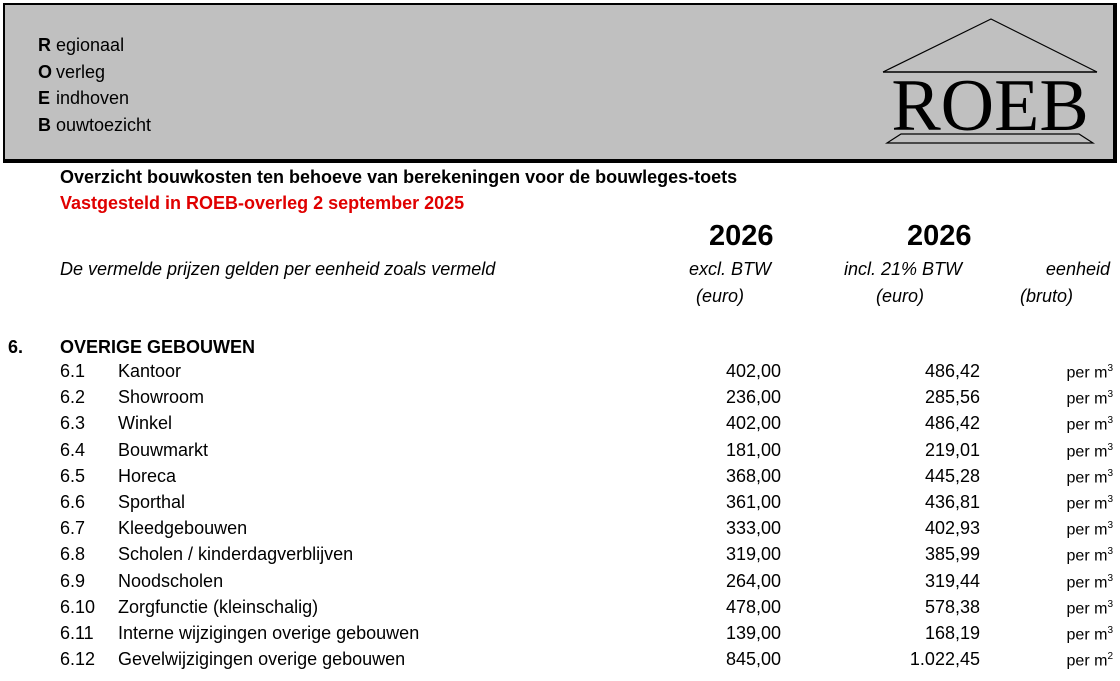 Image resolution: width=1120 pixels, height=681 pixels. Describe the element at coordinates (262, 659) in the screenshot. I see `item-label: Gevelwijzigingen overige gebouwen` at that location.